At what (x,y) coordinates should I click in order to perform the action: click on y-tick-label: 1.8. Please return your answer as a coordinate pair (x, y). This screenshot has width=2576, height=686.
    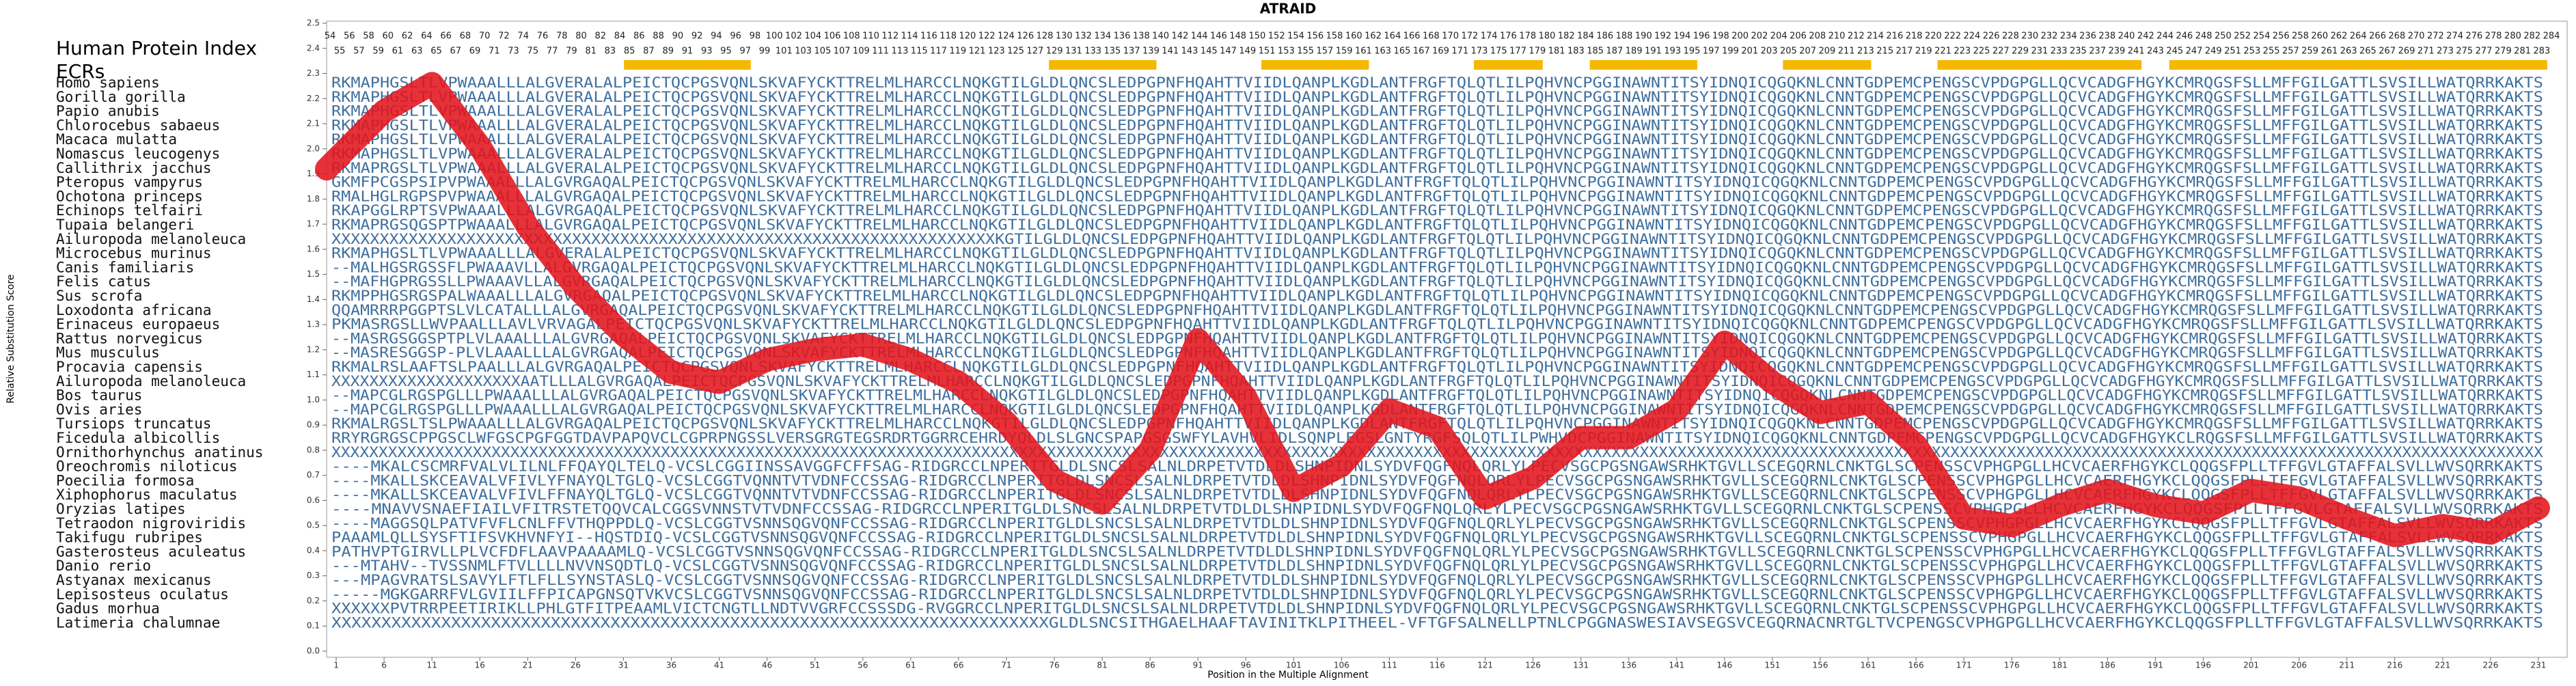
    Looking at the image, I should click on (313, 199).